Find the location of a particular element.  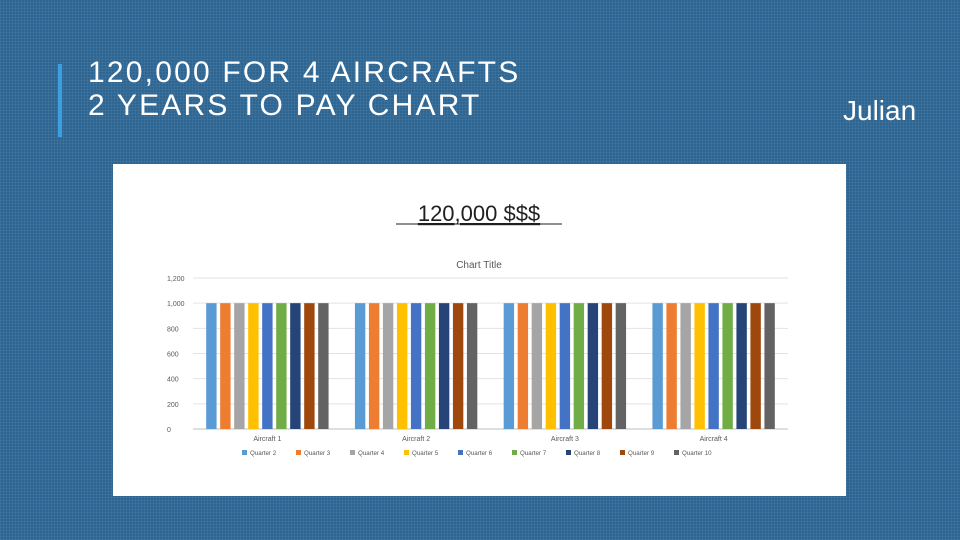

y-tick-label: 800 is located at coordinates (173, 329).